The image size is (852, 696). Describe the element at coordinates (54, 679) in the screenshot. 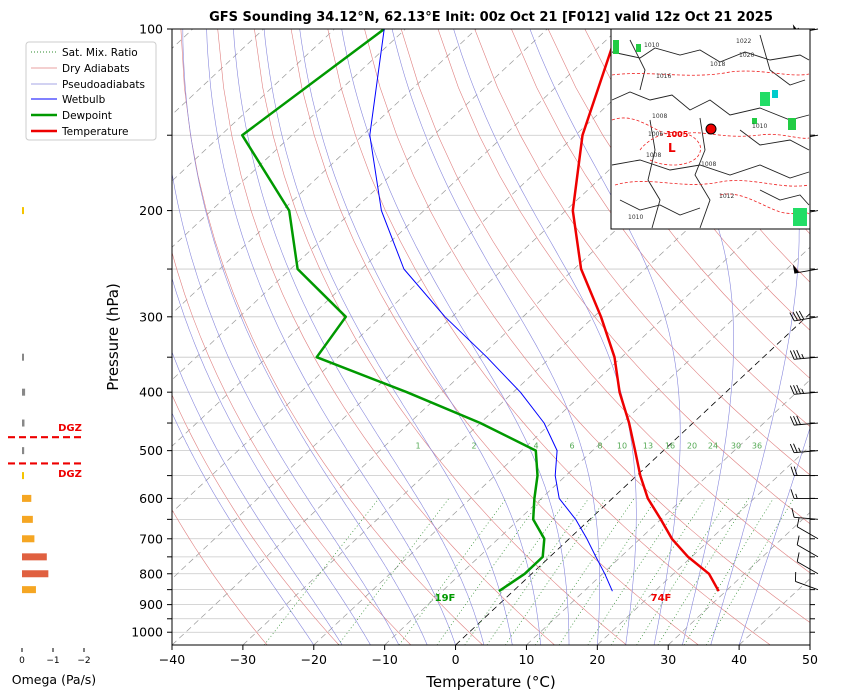

I see `omega-axis-label: Omega (Pa/s)` at that location.